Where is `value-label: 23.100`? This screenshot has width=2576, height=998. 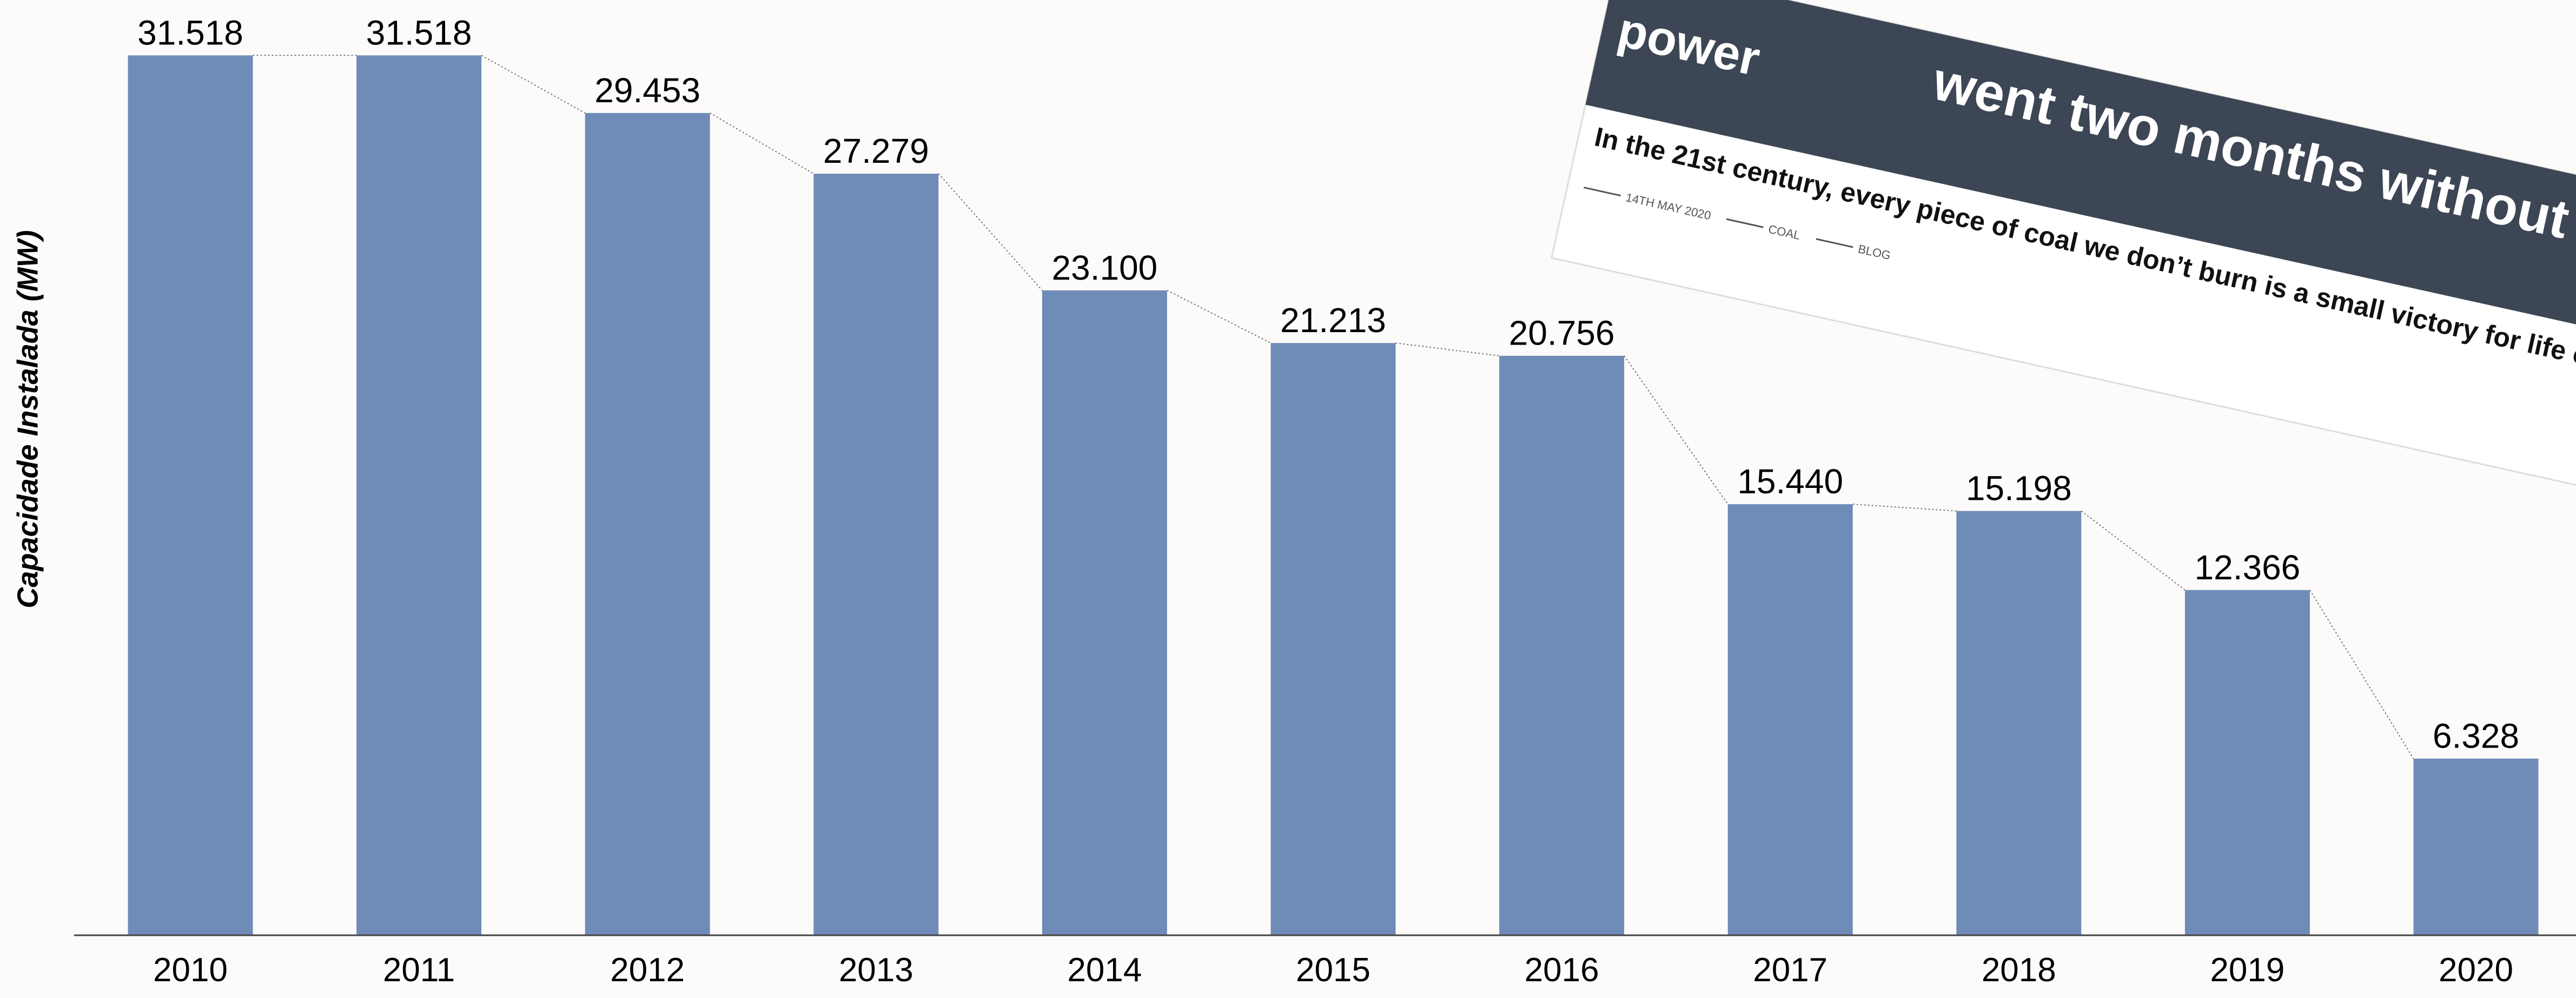
value-label: 23.100 is located at coordinates (1105, 267).